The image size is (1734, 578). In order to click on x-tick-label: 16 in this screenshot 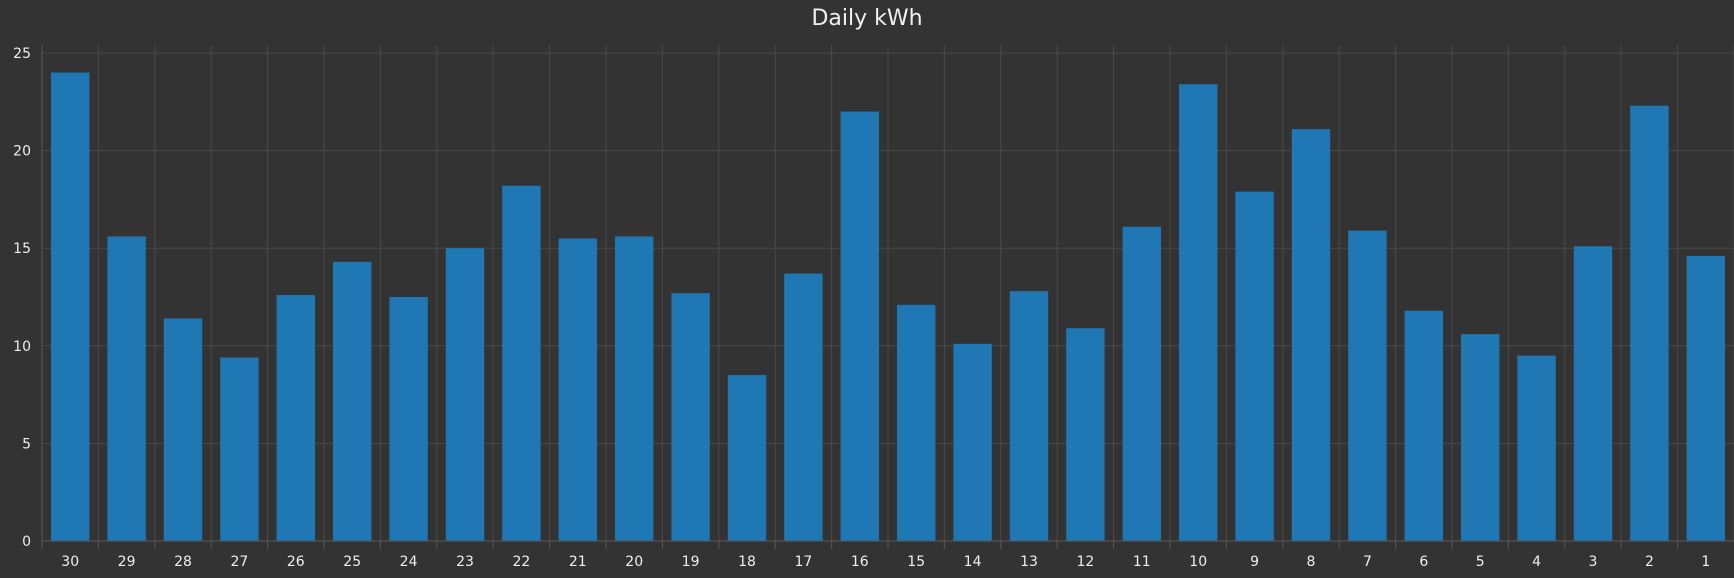, I will do `click(860, 562)`.